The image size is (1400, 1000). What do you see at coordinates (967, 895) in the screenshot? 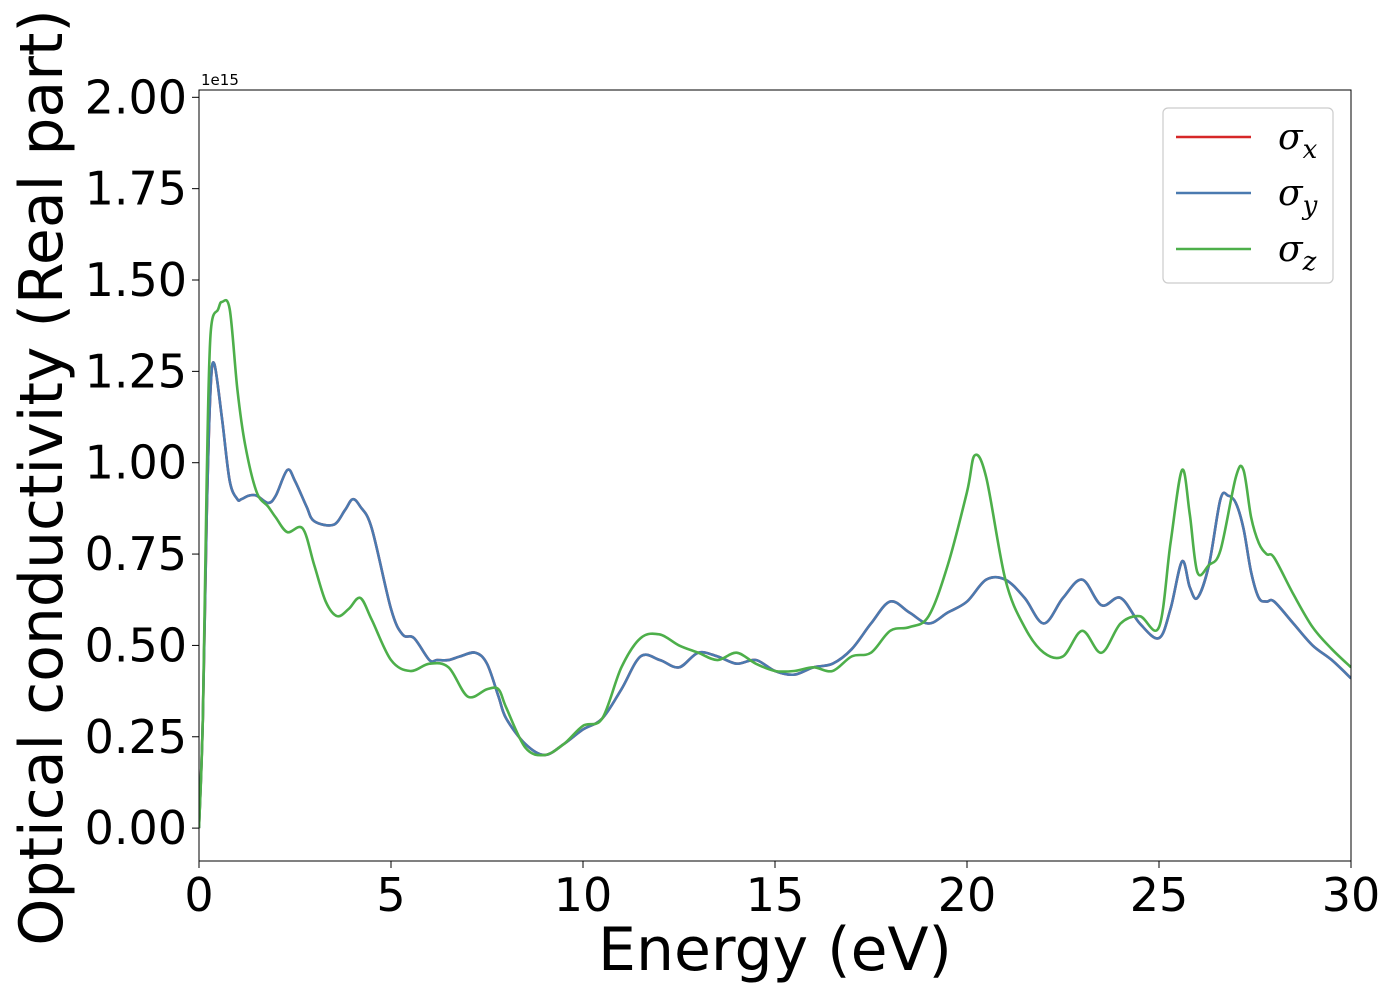
I see `x-tick-label: 20` at bounding box center [967, 895].